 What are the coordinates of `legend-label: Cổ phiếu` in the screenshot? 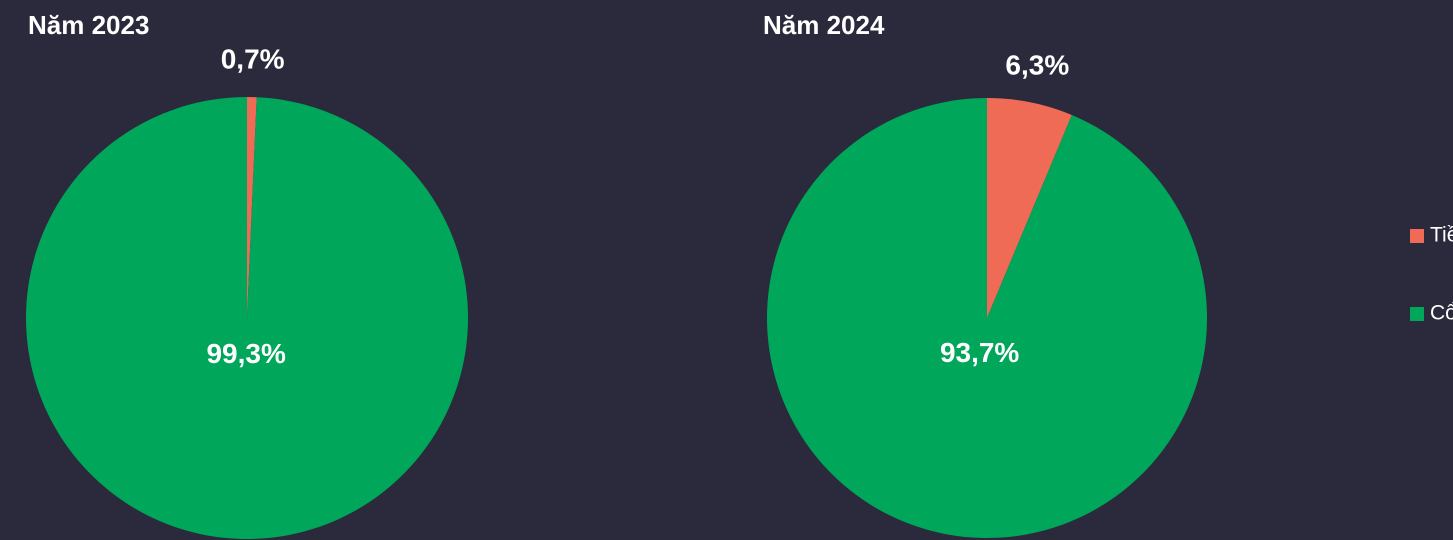 It's located at (1441, 313).